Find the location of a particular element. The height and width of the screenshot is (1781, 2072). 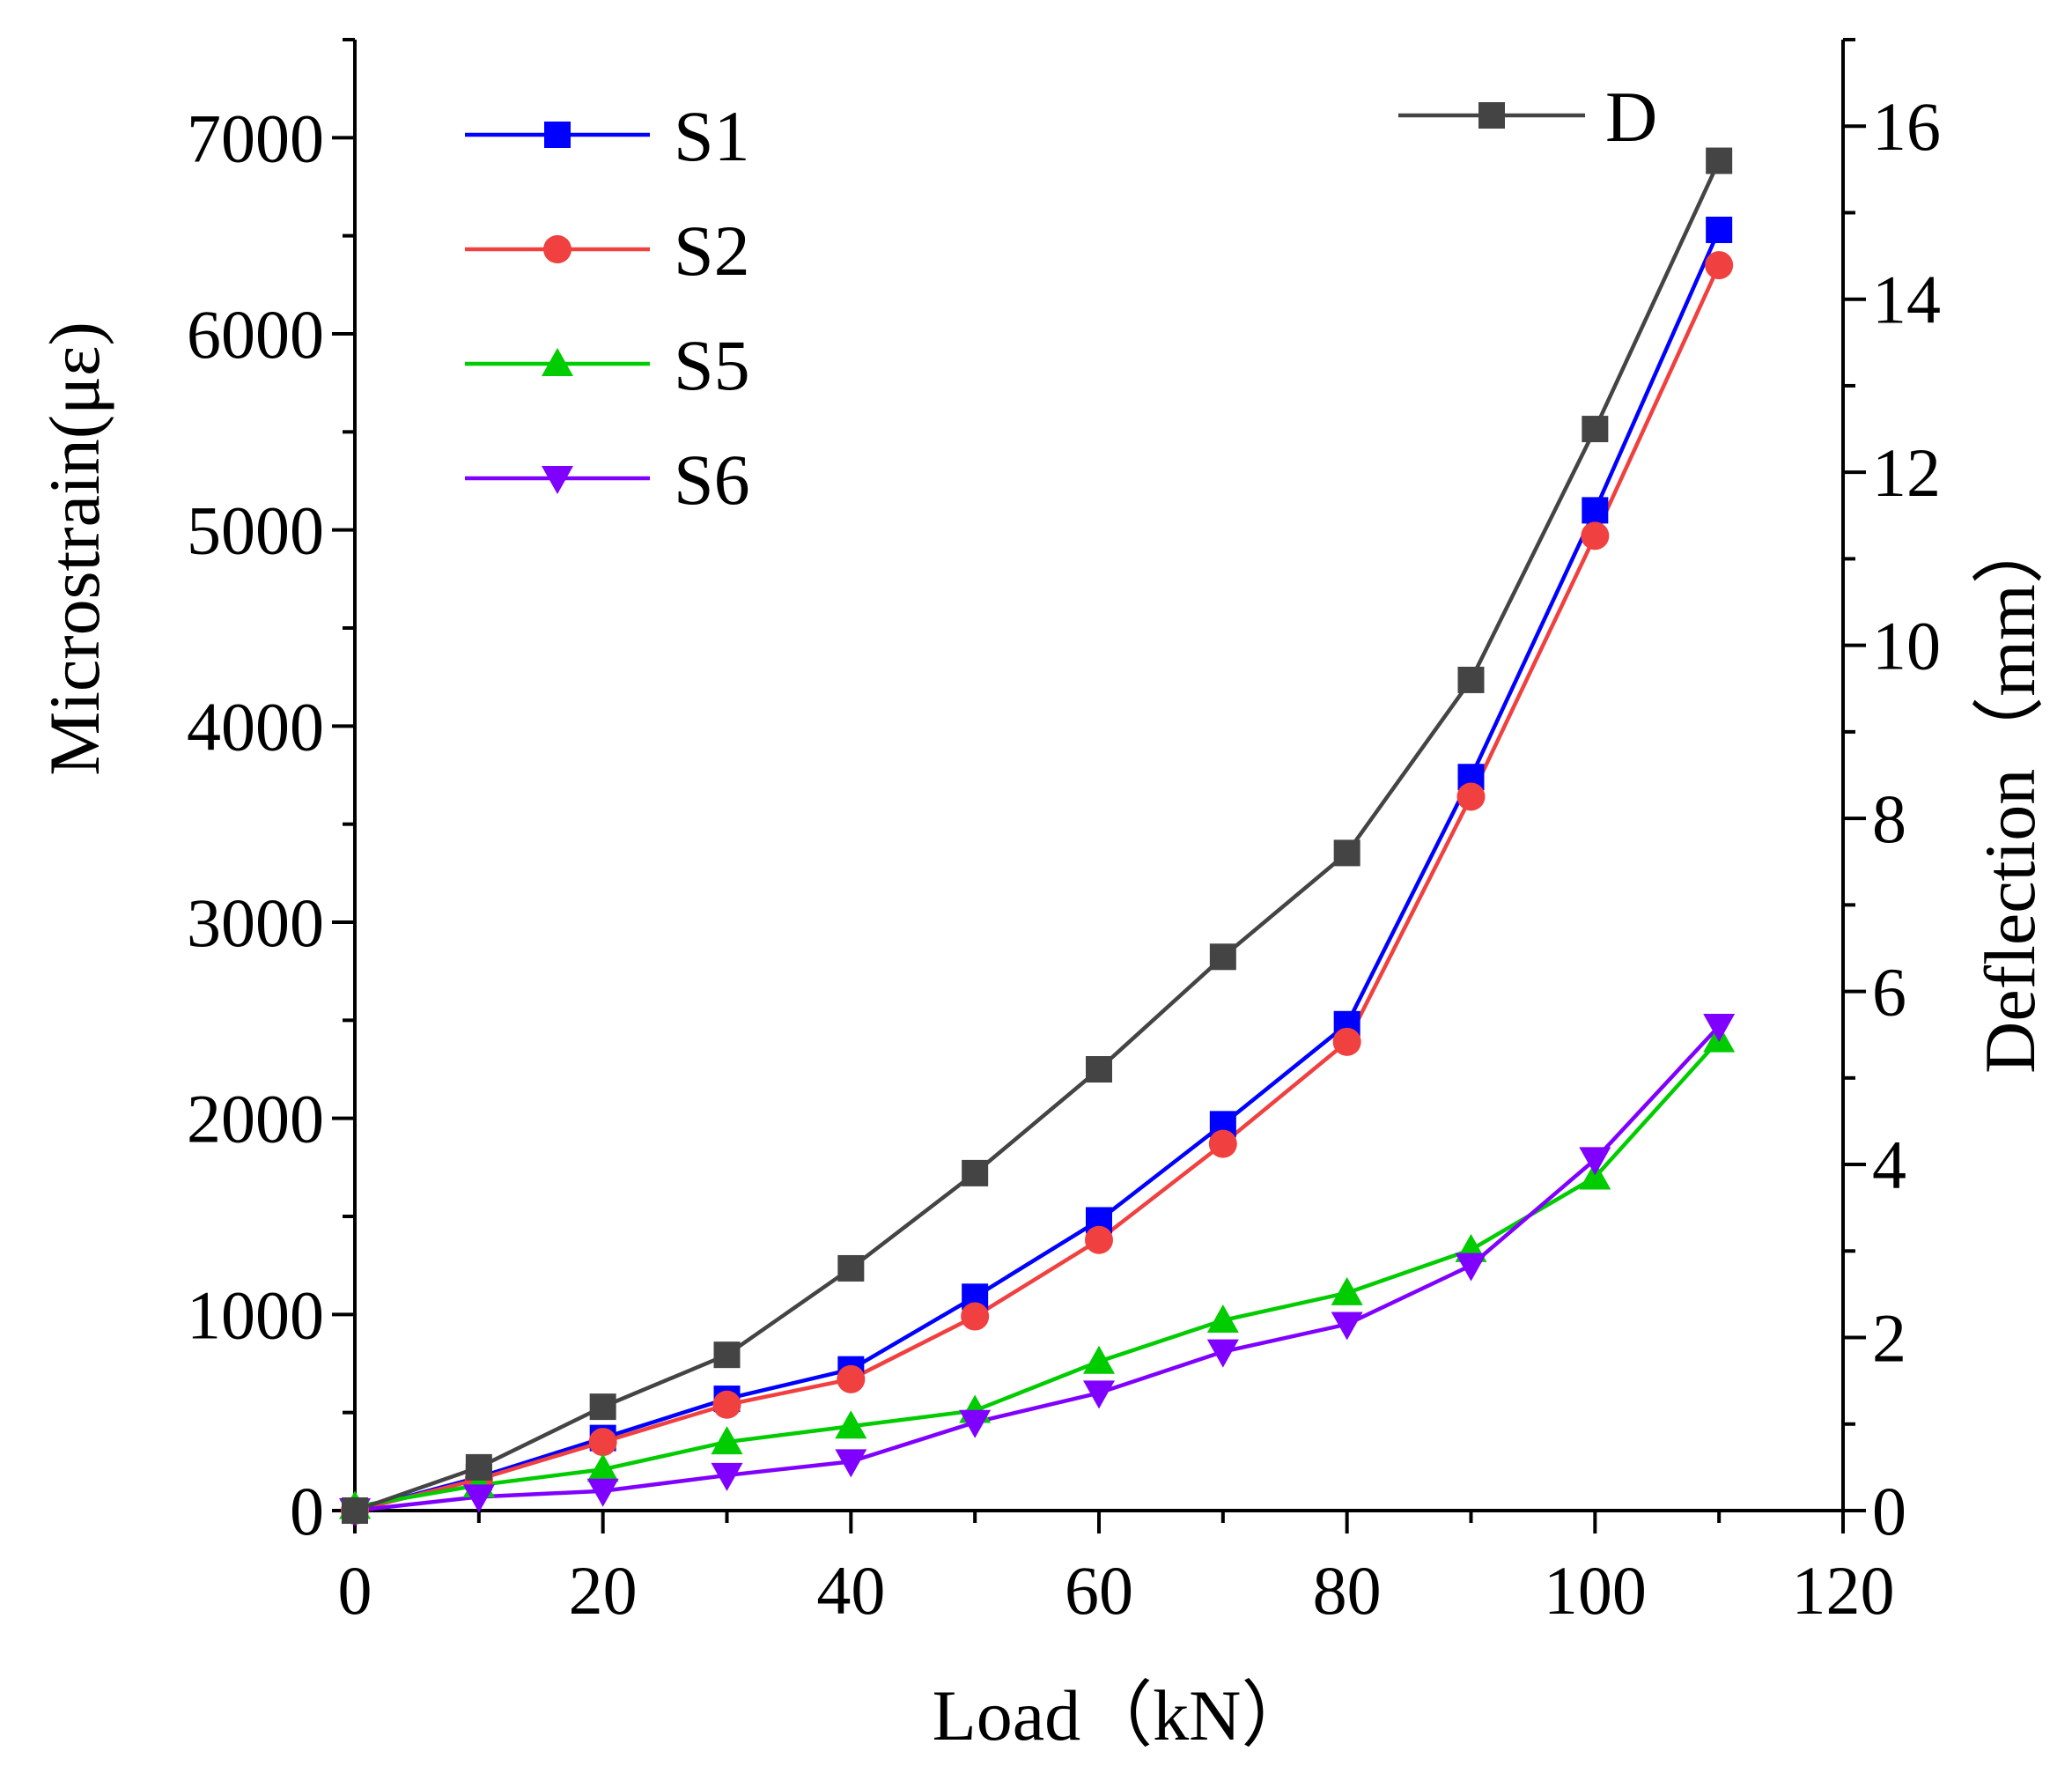

y2-tick-label: 2 is located at coordinates (1889, 1339).